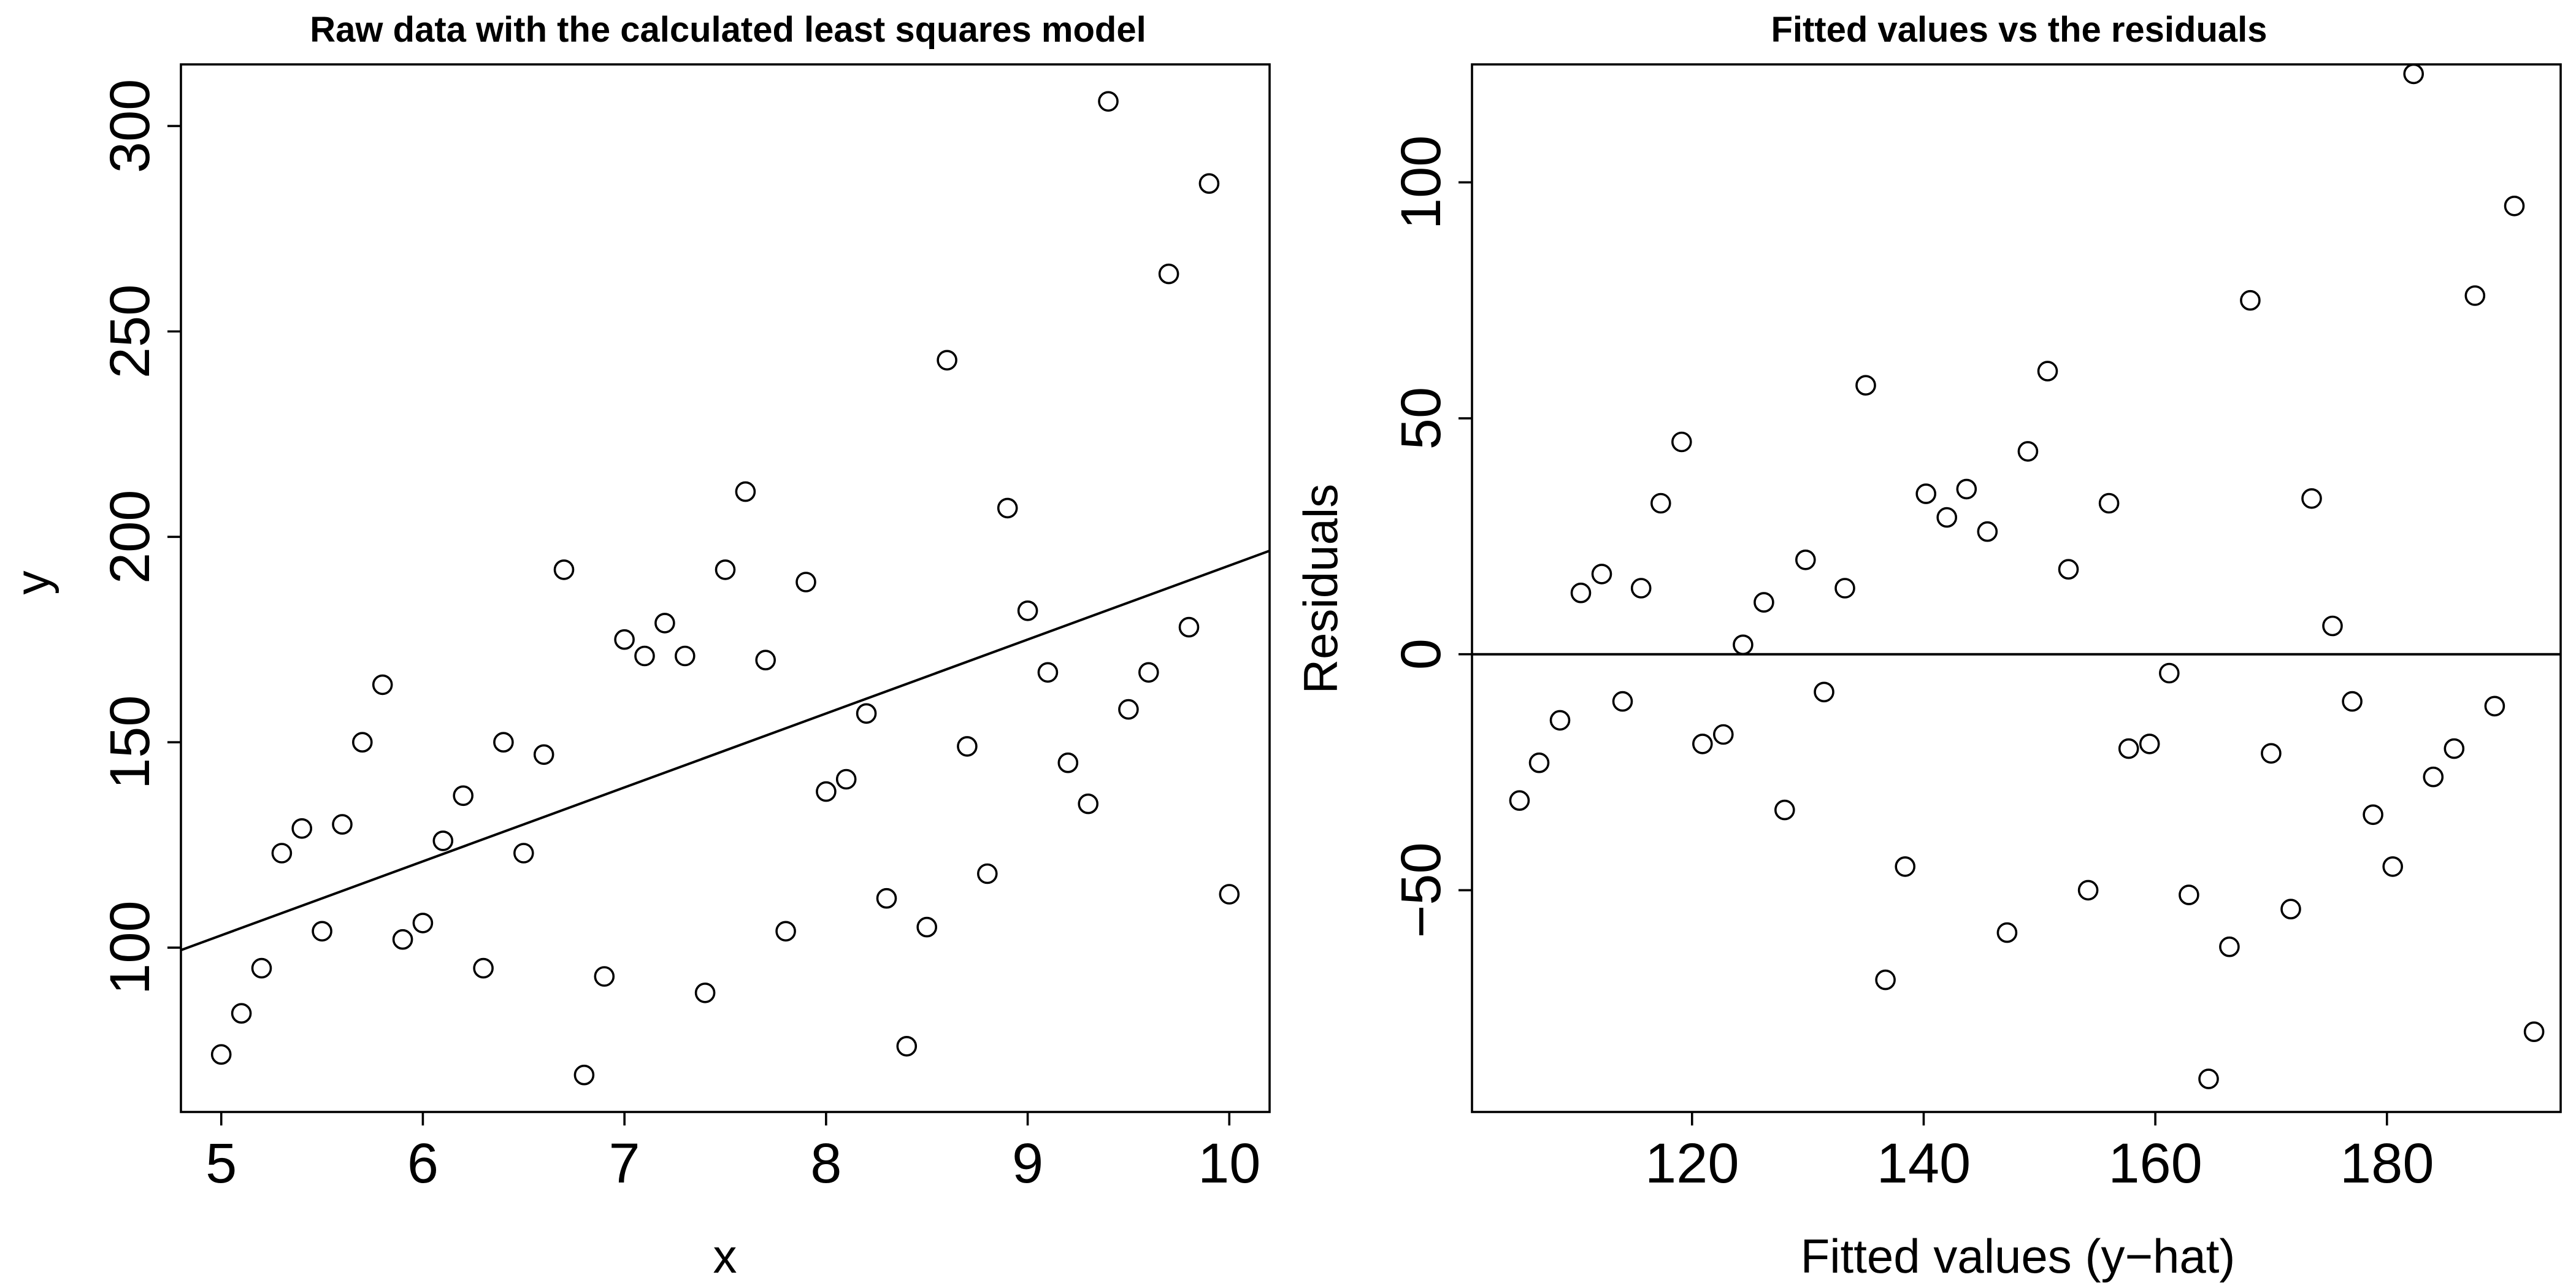 The image size is (2576, 1288). I want to click on least-squares-line, so click(725, 750).